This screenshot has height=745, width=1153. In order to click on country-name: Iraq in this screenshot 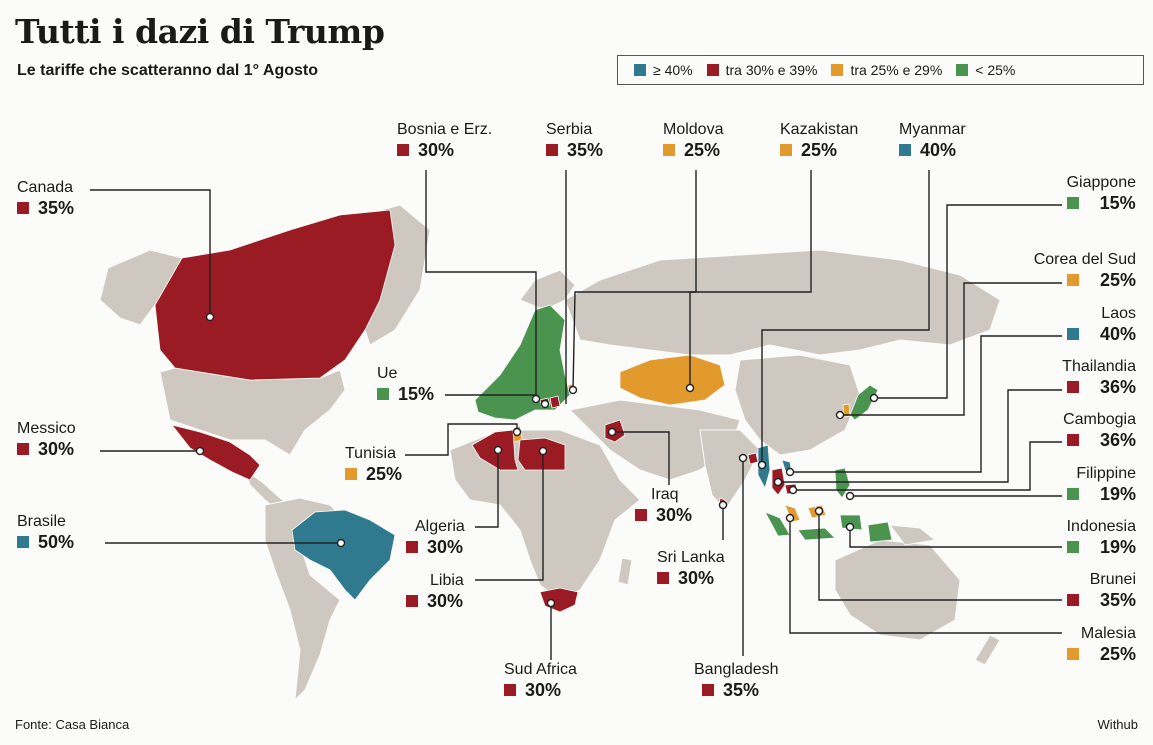, I will do `click(665, 494)`.